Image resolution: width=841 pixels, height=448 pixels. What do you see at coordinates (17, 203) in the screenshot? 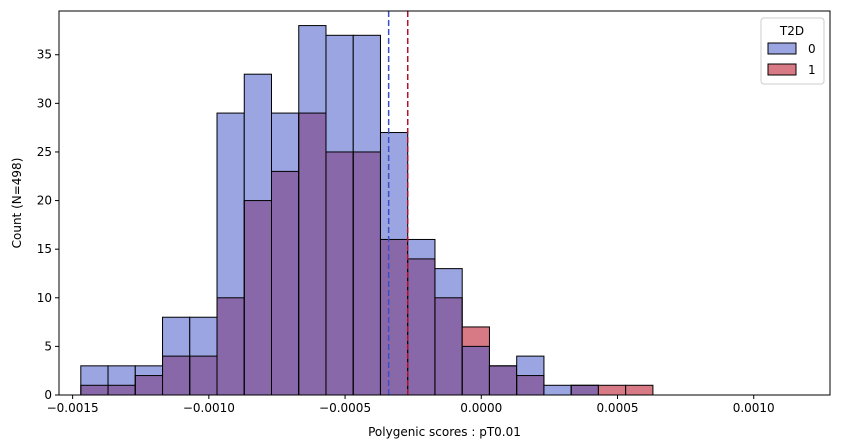
I see `y-axis-label: Count (N=498)` at bounding box center [17, 203].